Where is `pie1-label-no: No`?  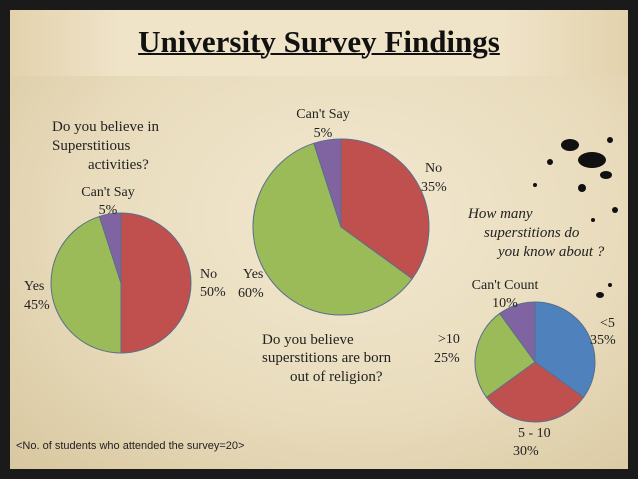
pie1-label-no: No is located at coordinates (208, 274).